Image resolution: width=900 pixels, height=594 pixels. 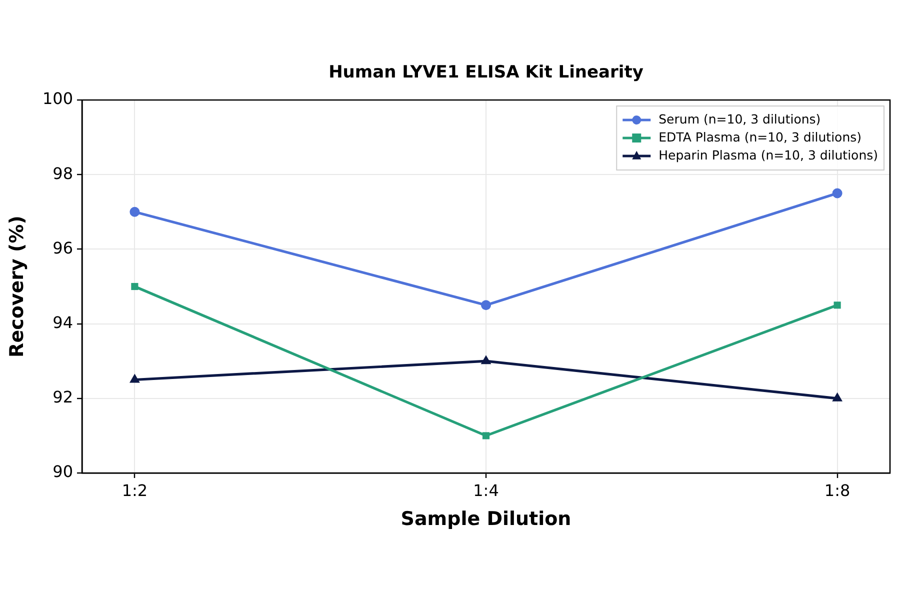 I want to click on legend-label: Heparin Plasma (n=10, 3 dilutions), so click(x=768, y=154).